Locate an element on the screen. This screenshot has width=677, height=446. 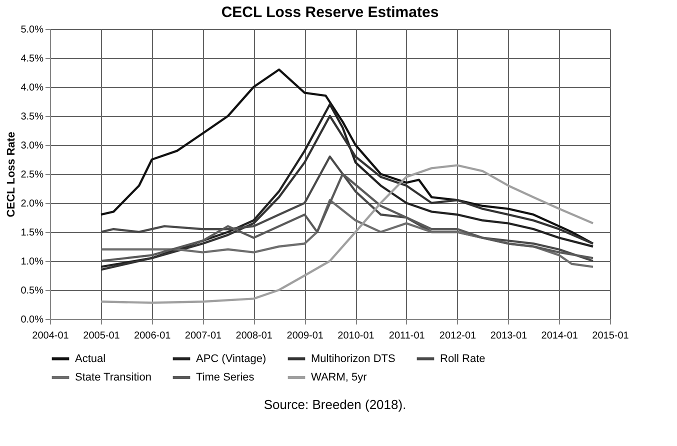
y-tick-label: 3.0% is located at coordinates (32, 146).